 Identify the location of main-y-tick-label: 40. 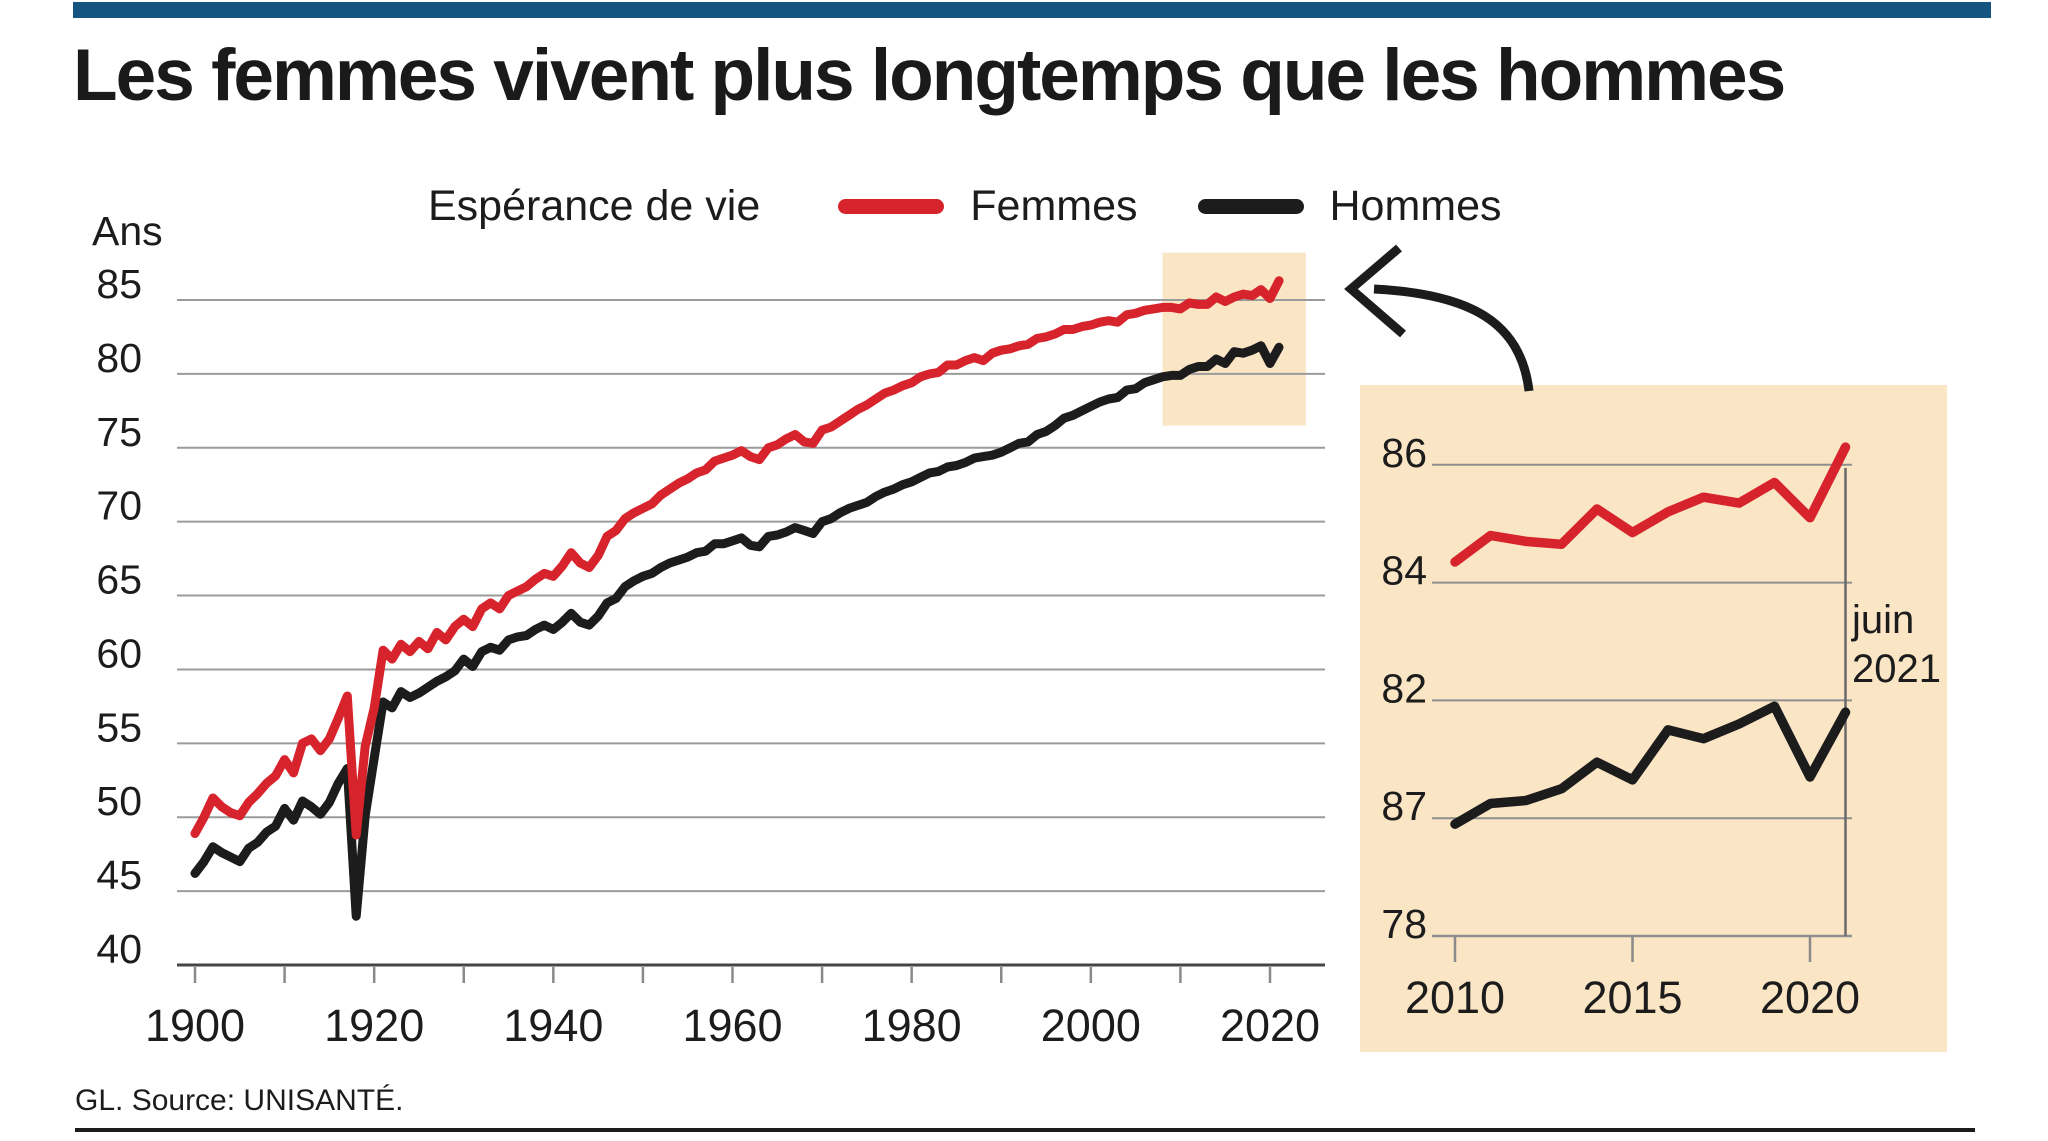
(119, 949).